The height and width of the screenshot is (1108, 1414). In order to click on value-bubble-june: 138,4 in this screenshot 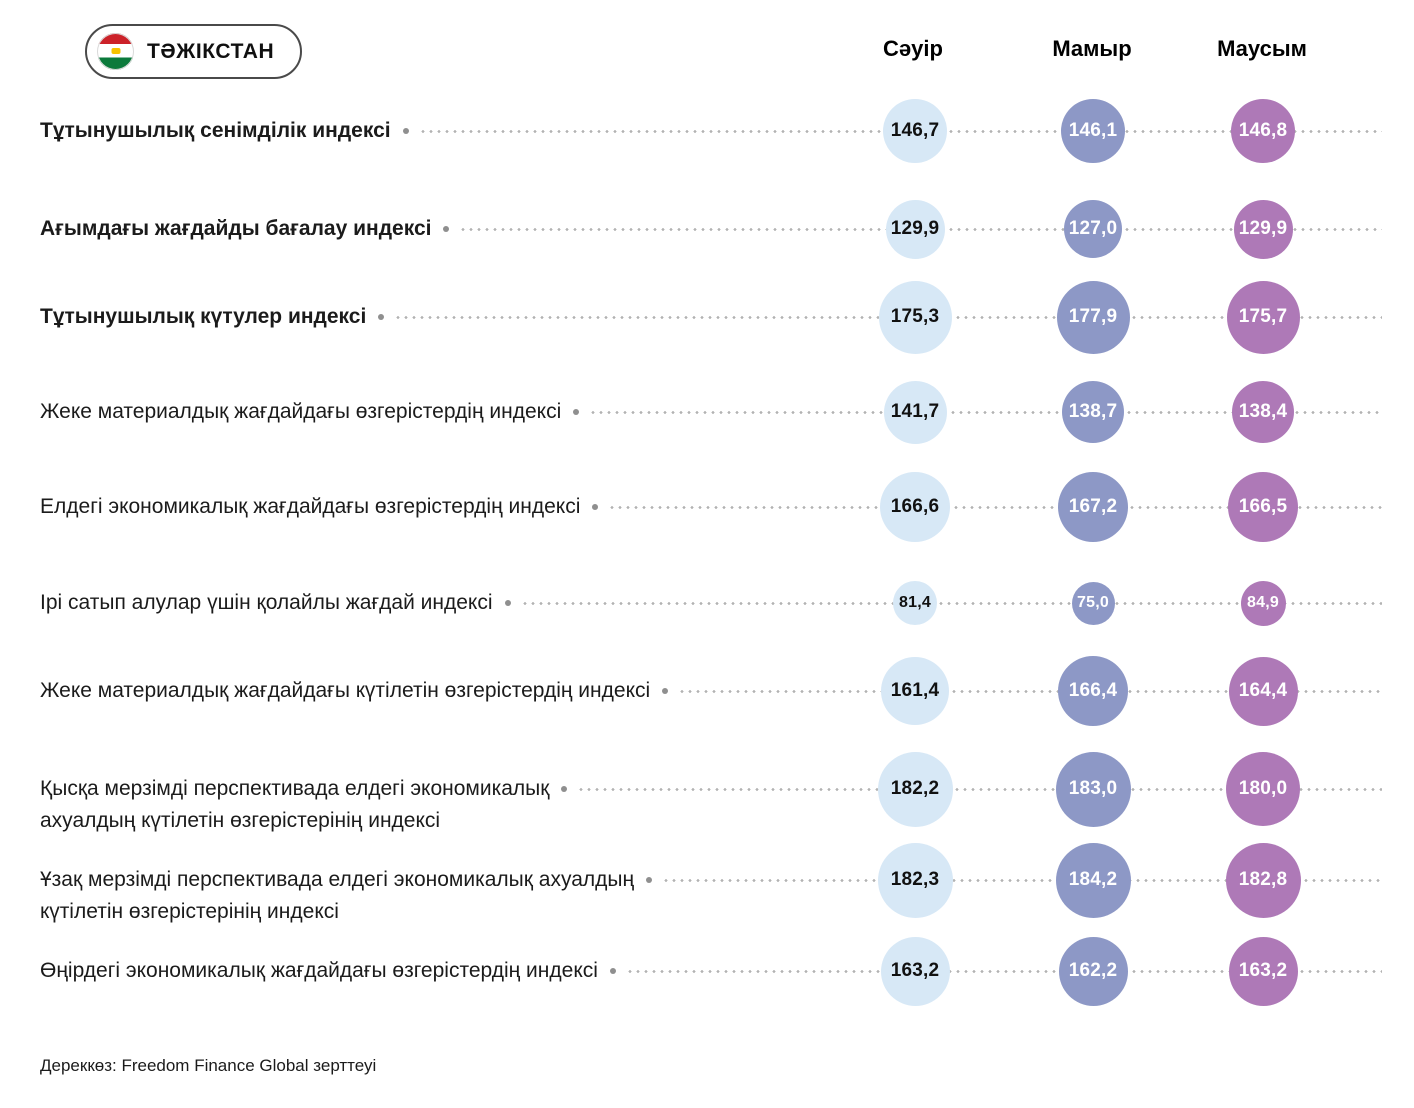, I will do `click(1263, 412)`.